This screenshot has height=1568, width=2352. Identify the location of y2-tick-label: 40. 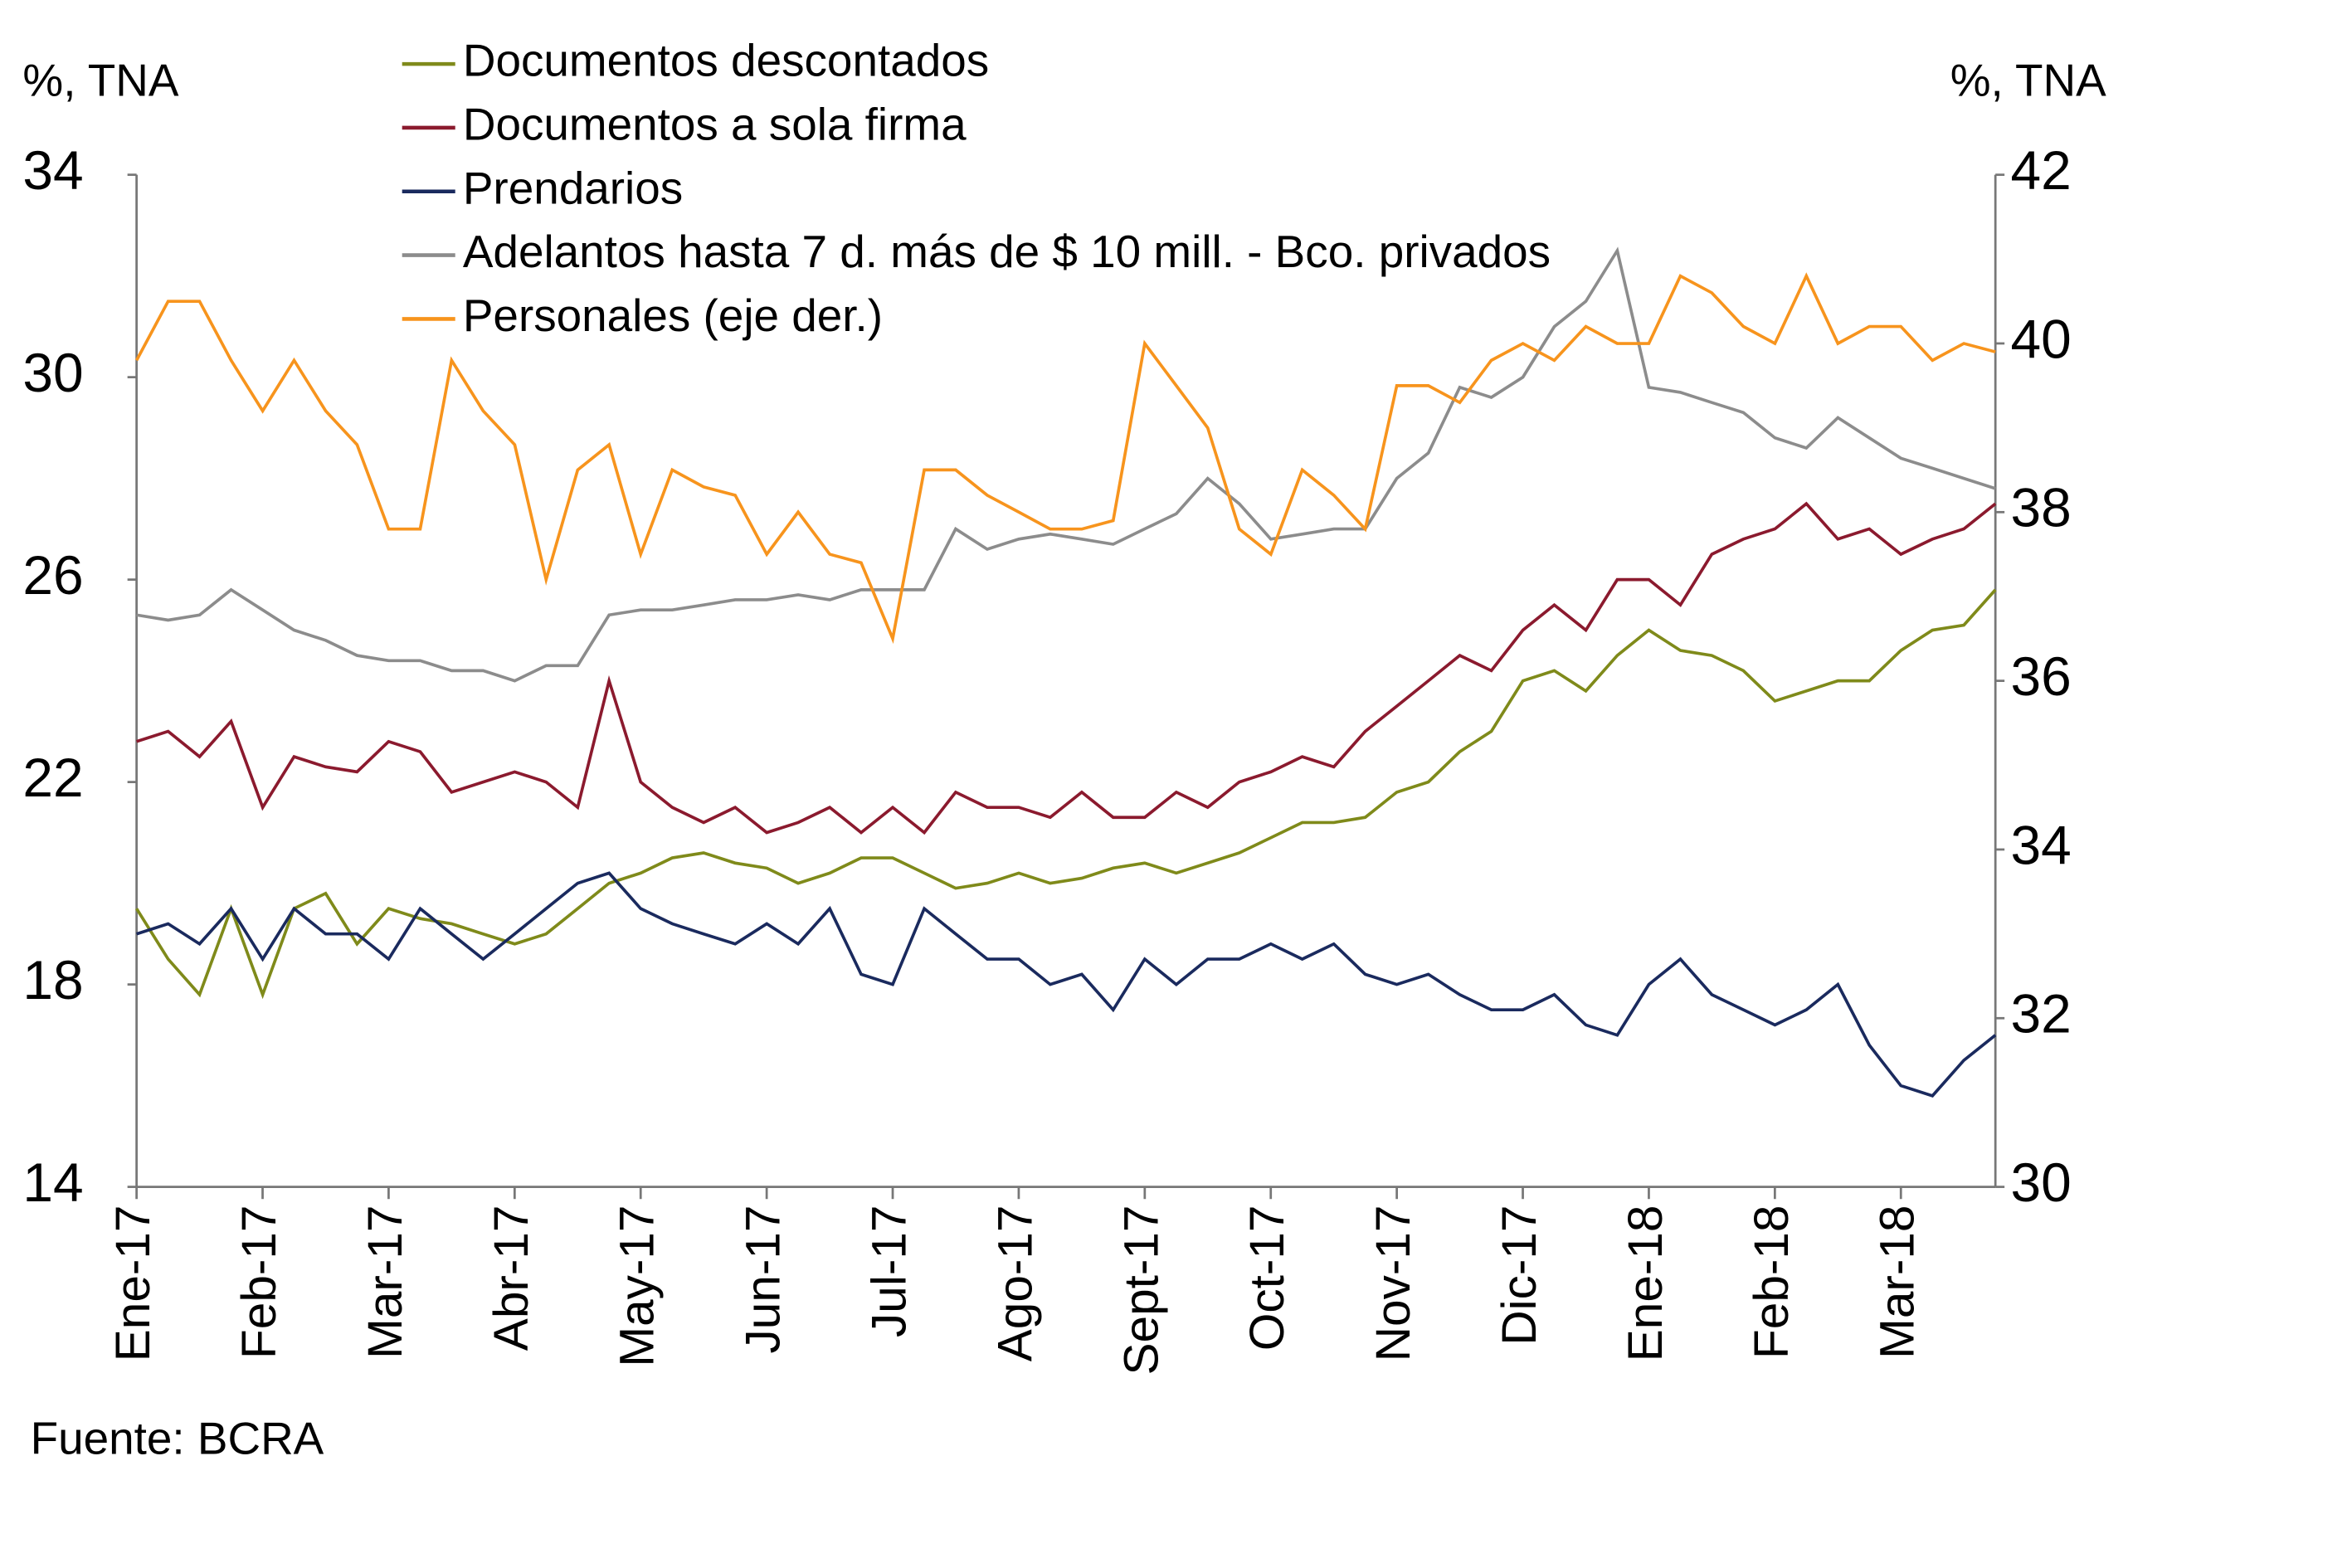
(2040, 338).